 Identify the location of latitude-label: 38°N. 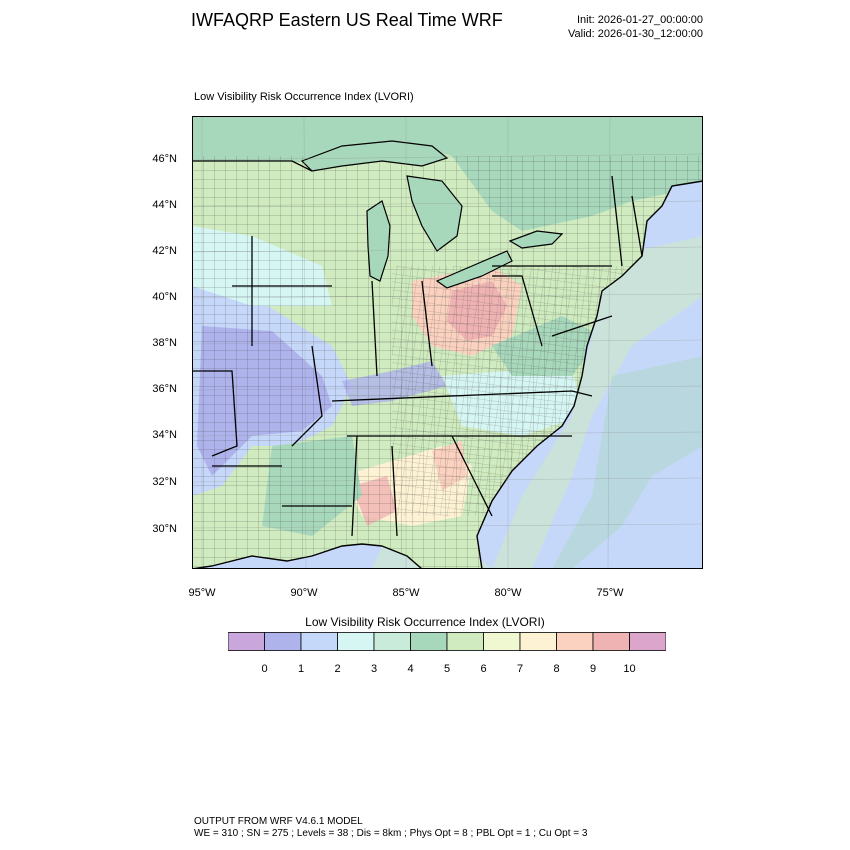
(164, 343).